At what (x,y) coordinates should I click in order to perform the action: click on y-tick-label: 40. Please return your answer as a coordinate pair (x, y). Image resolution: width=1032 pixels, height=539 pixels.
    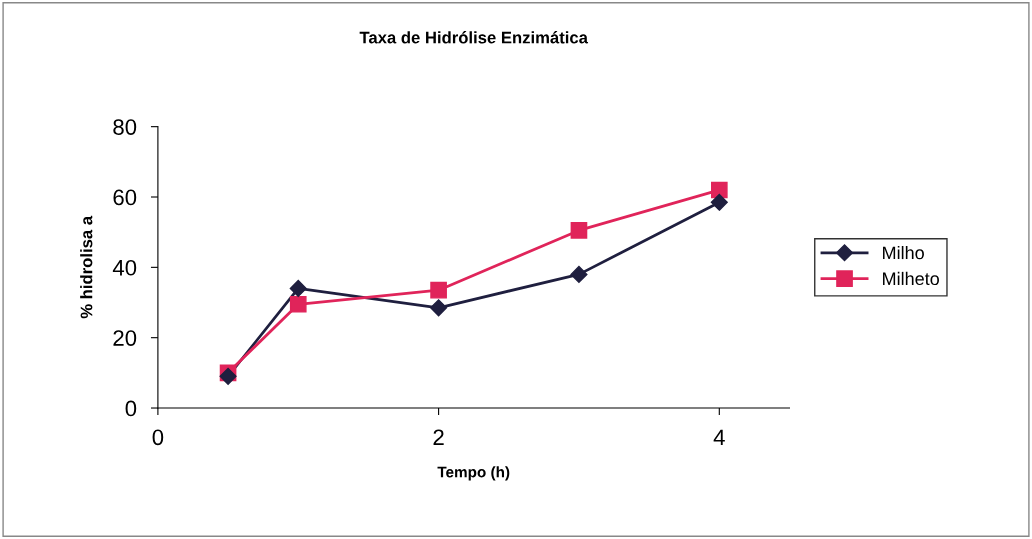
    Looking at the image, I should click on (124, 267).